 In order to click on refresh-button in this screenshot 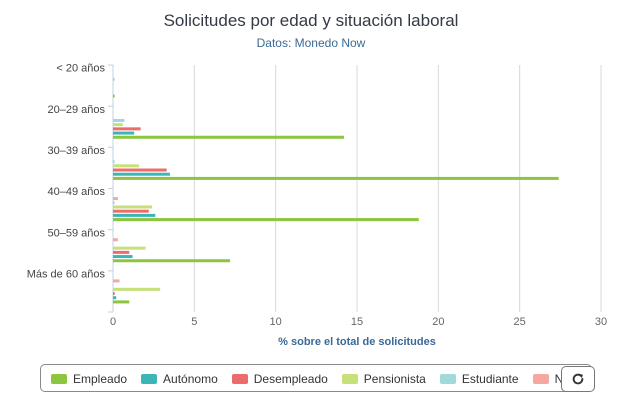, I will do `click(578, 379)`.